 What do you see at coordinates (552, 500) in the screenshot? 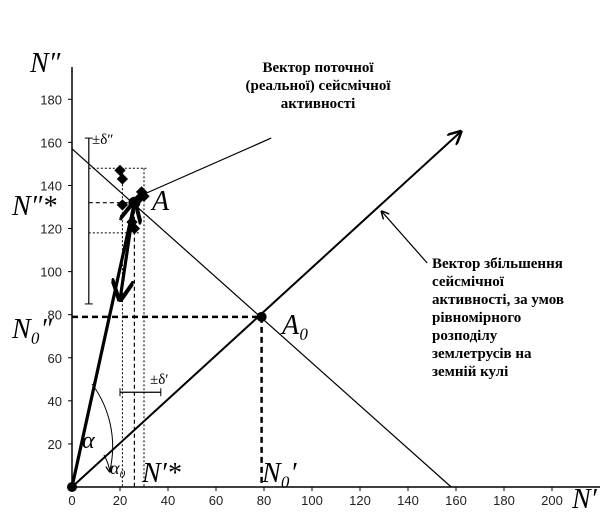
I see `x-tick-label: 200` at bounding box center [552, 500].